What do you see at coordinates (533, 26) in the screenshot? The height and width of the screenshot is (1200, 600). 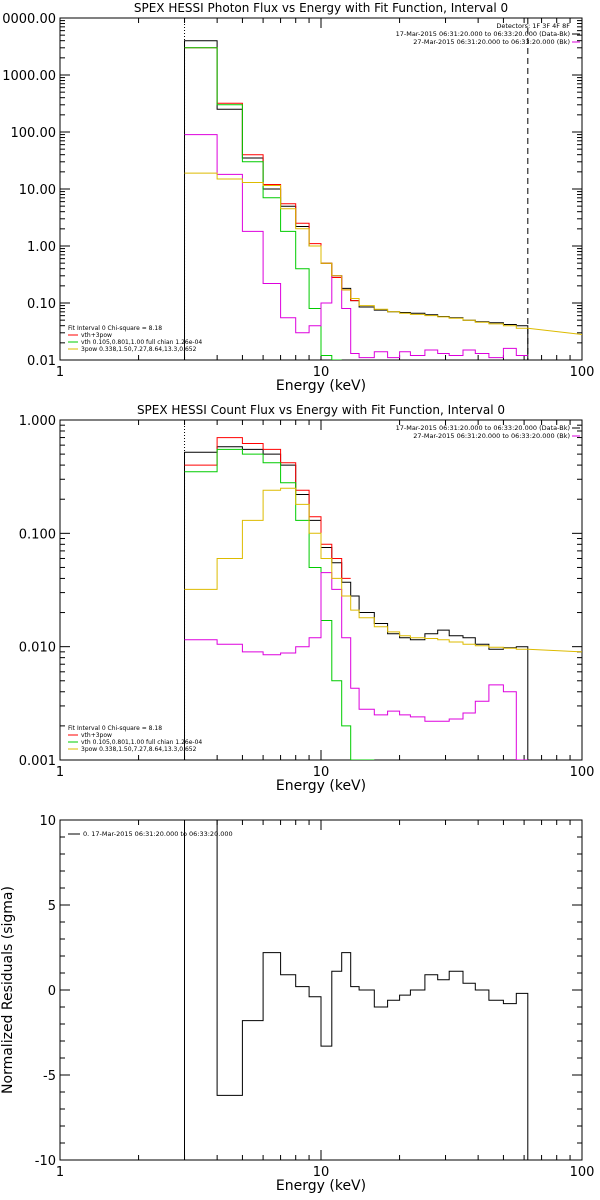 I see `legend-top-text: Detectors: 1F 3F 4F 8F` at bounding box center [533, 26].